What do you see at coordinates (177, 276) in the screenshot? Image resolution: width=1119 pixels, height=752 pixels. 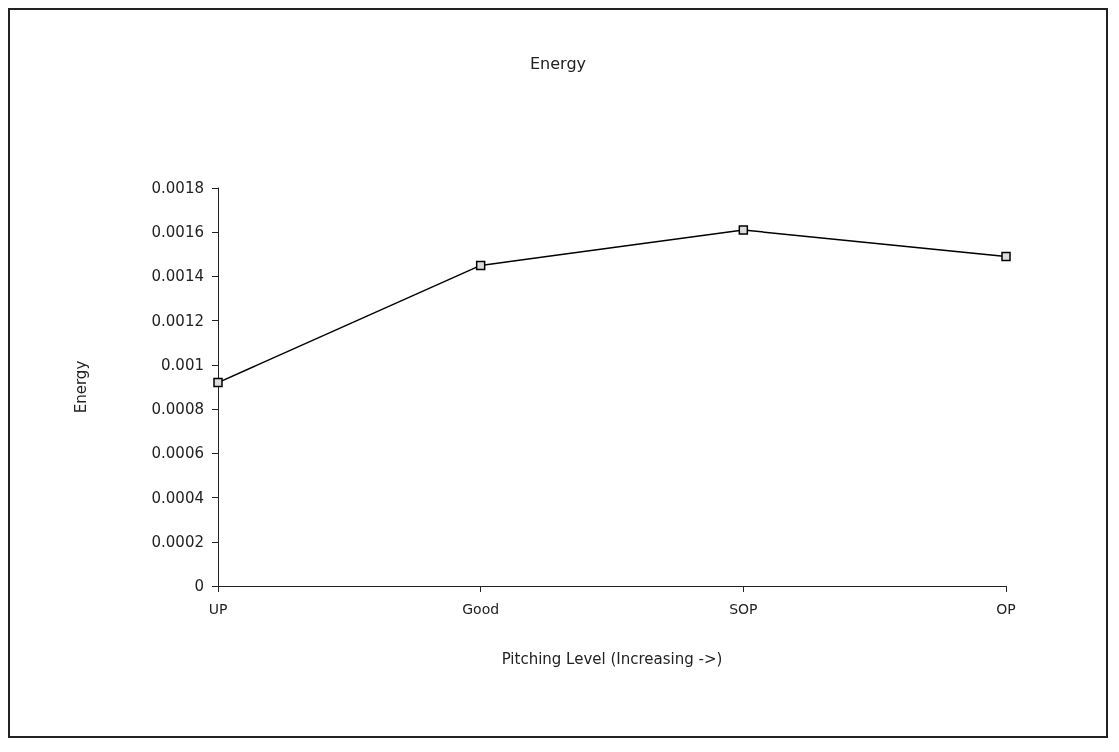 I see `y-tick-label: 0.0014` at bounding box center [177, 276].